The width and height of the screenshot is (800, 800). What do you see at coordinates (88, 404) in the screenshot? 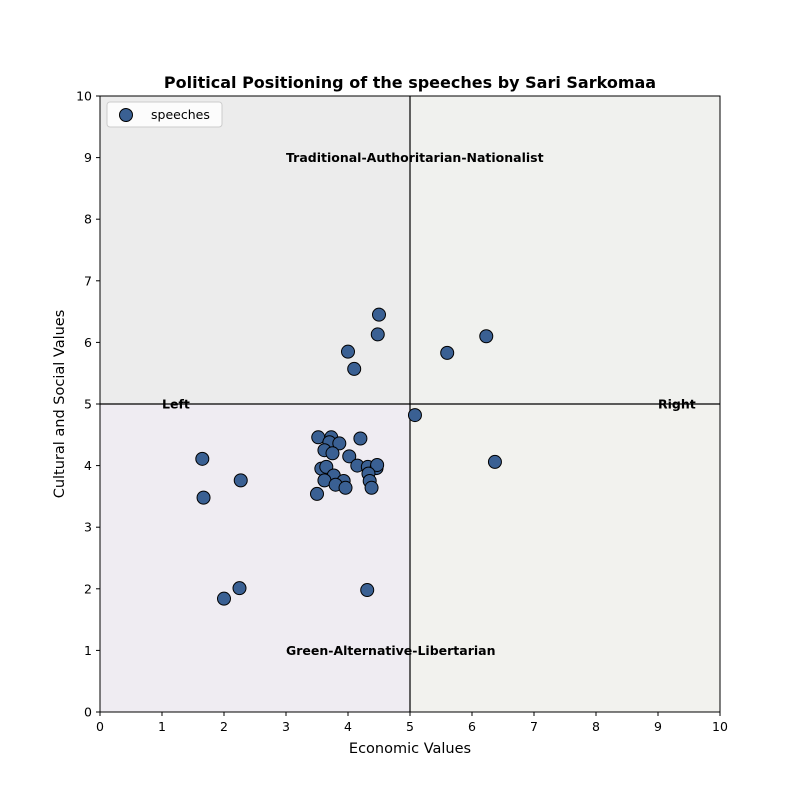
I see `y-tick-label: 5` at bounding box center [88, 404].